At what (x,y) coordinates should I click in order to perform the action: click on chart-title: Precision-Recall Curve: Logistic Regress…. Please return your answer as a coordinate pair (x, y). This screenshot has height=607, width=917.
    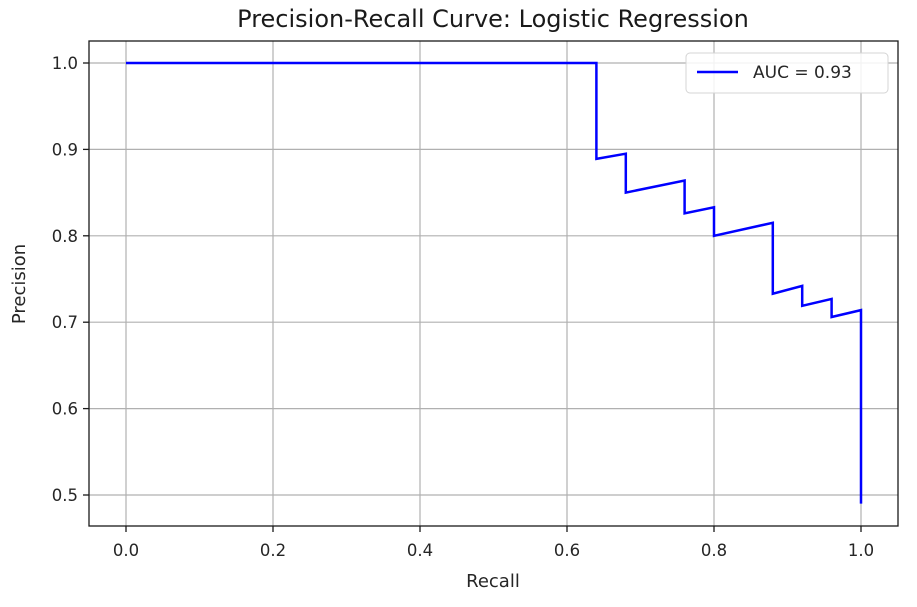
    Looking at the image, I should click on (493, 19).